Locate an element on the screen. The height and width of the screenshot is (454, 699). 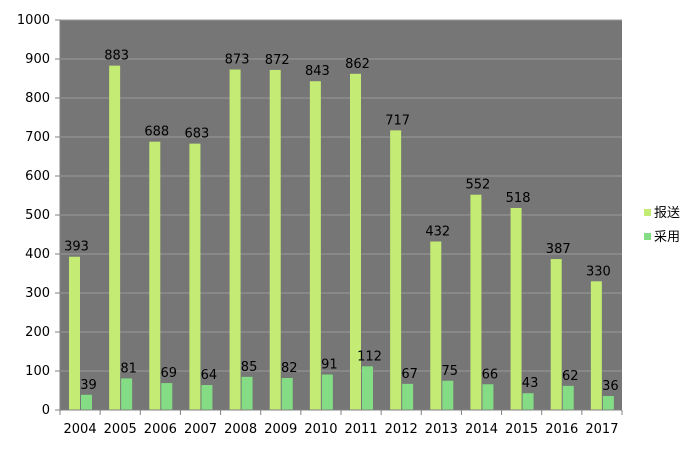
x-tick-label: 2012 is located at coordinates (401, 429).